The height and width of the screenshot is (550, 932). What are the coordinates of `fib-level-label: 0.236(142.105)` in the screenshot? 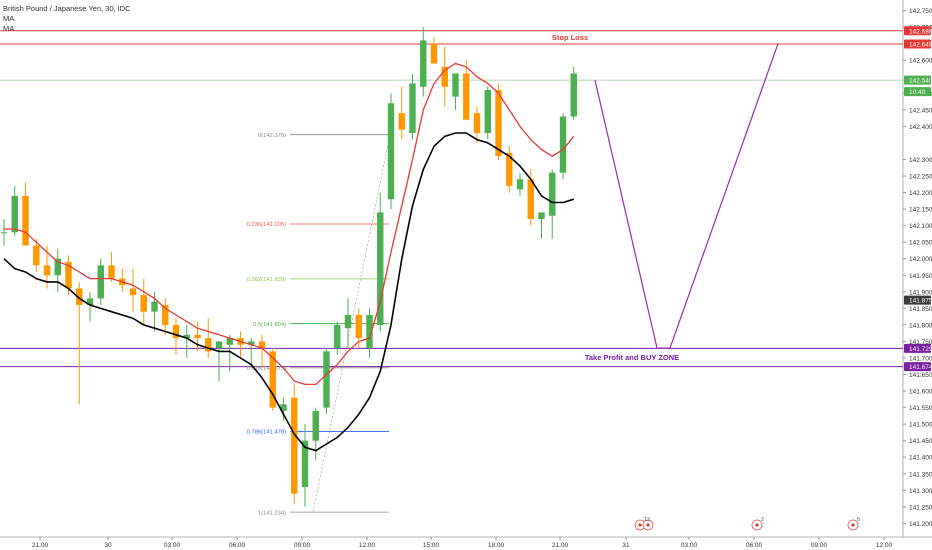 It's located at (266, 225).